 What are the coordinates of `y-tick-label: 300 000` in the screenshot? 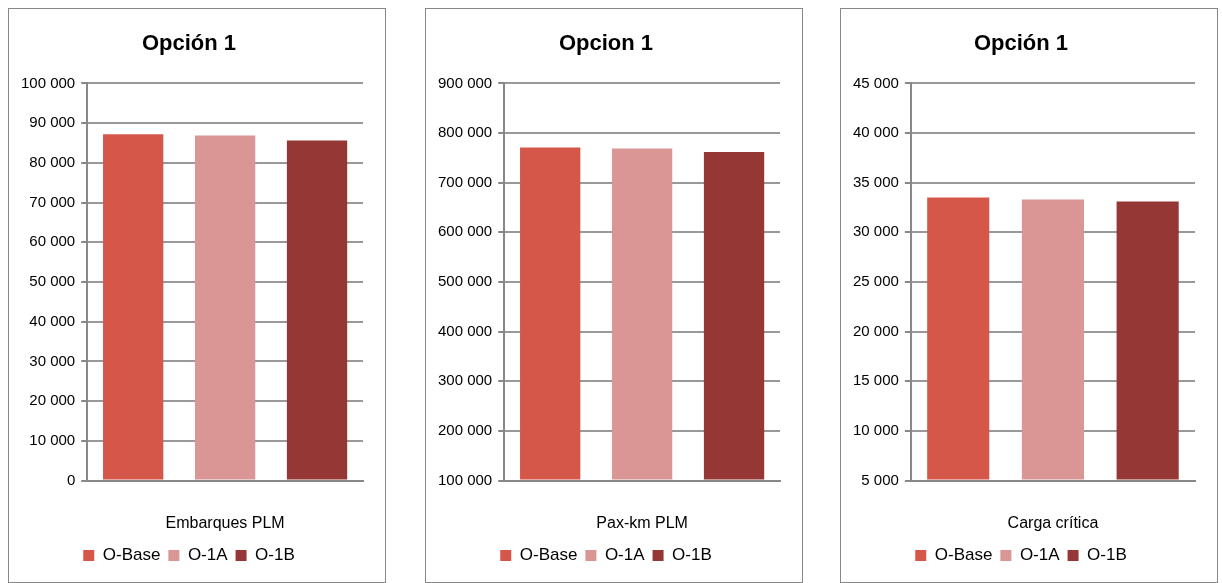 It's located at (465, 380).